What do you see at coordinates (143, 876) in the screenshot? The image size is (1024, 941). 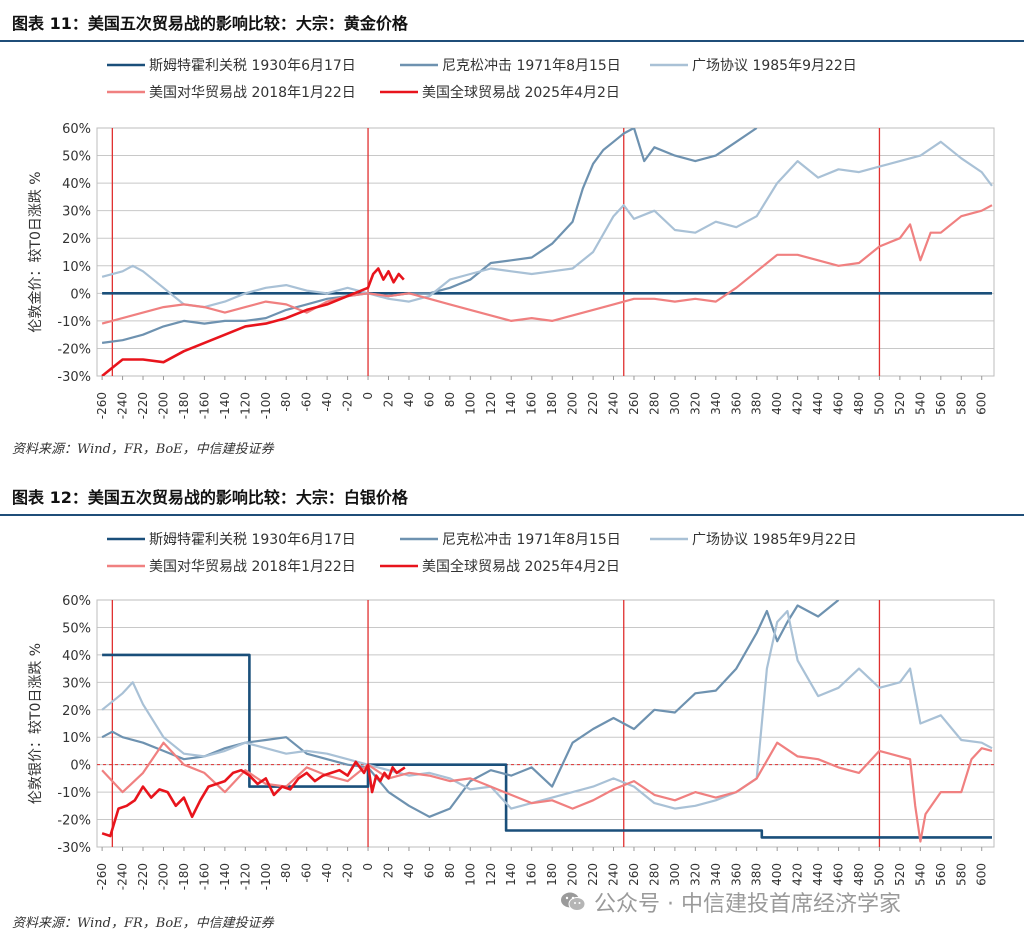 I see `x-tick-label: -220` at bounding box center [143, 876].